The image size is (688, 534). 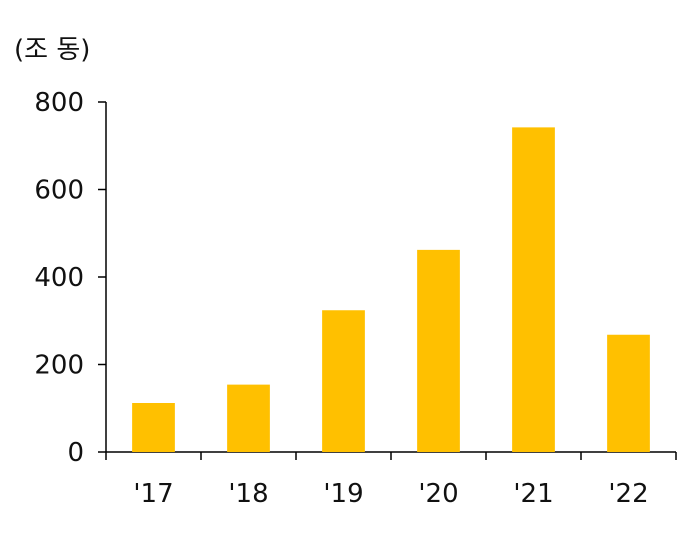 I want to click on x-tick-label: '17, so click(x=153, y=494).